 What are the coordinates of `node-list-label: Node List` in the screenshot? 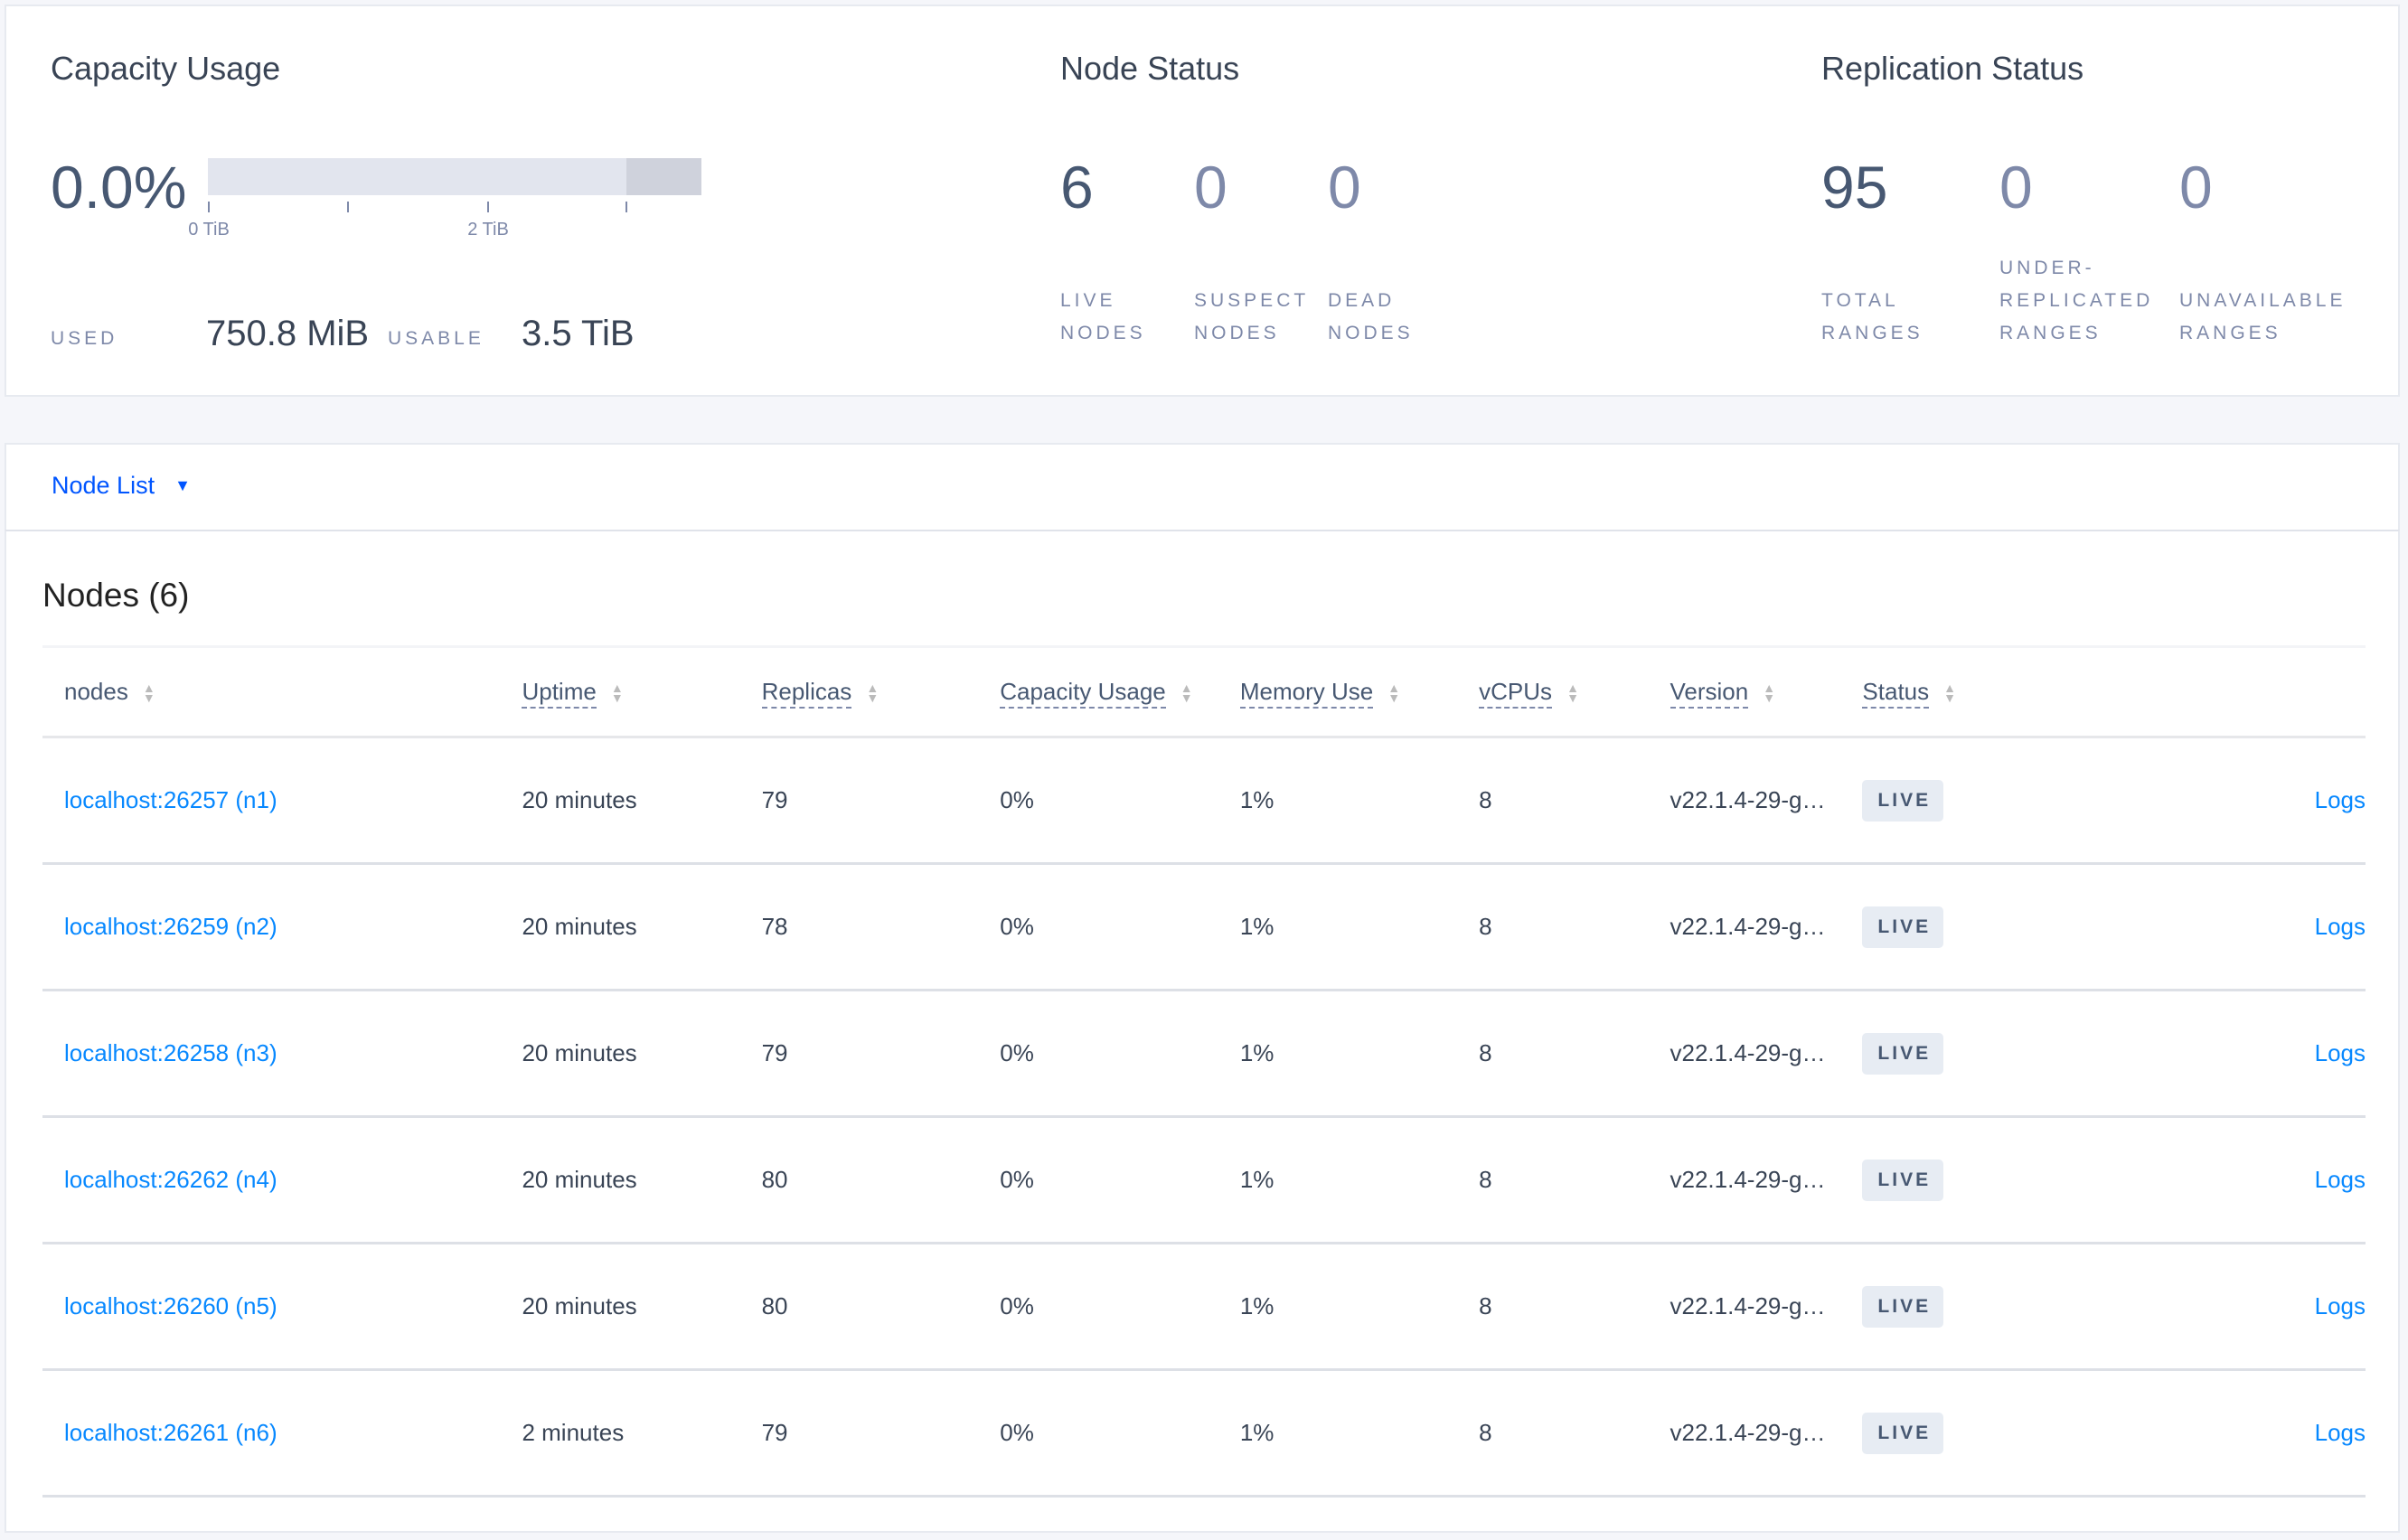 It's located at (103, 485).